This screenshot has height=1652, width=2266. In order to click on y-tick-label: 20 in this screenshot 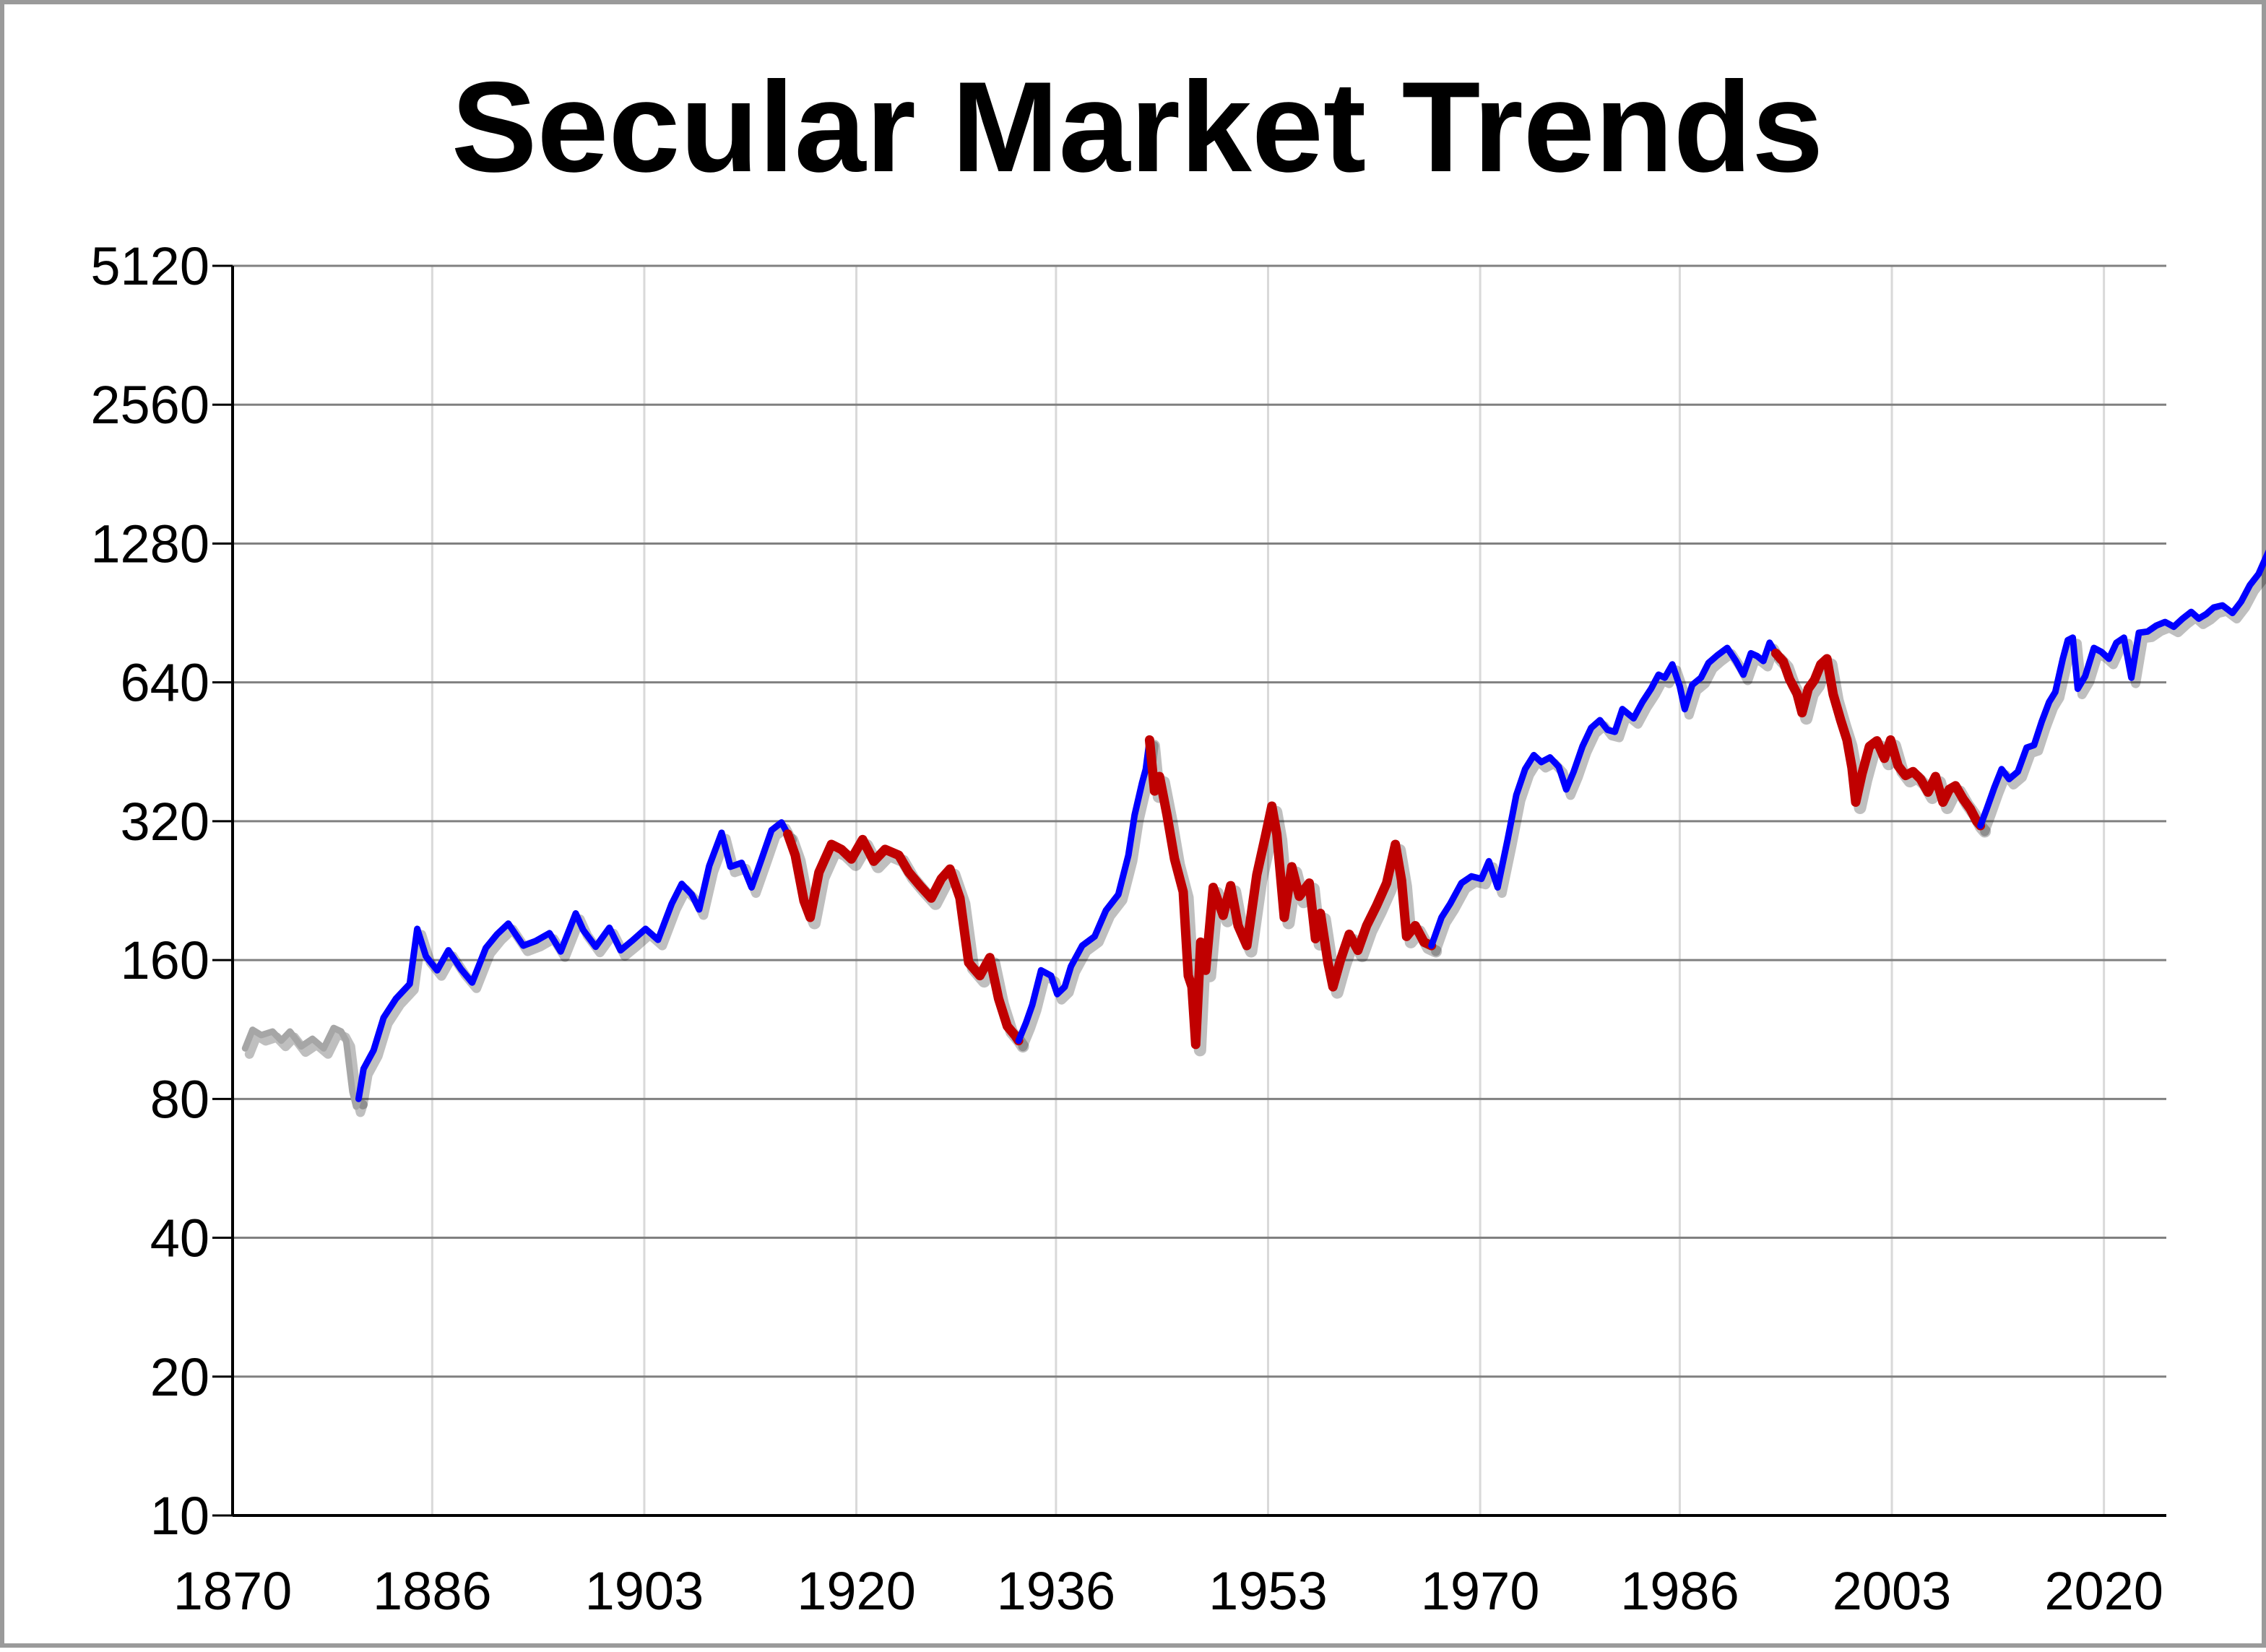, I will do `click(179, 1377)`.